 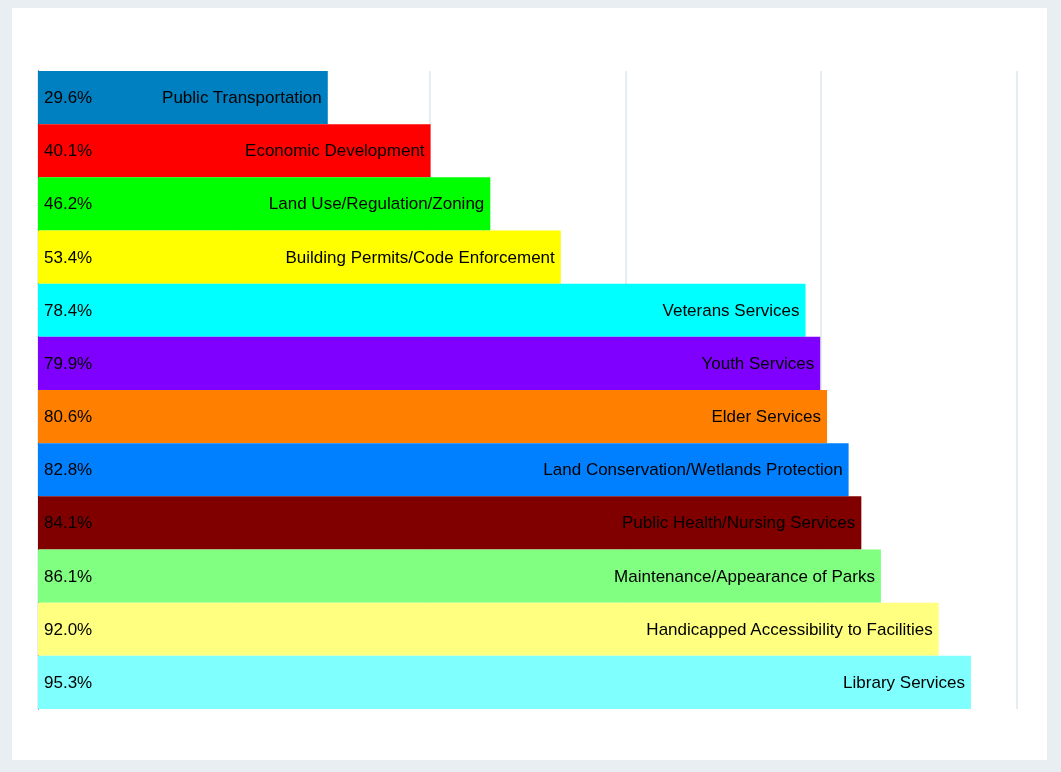 I want to click on data-label: 40.1%, so click(x=68, y=151).